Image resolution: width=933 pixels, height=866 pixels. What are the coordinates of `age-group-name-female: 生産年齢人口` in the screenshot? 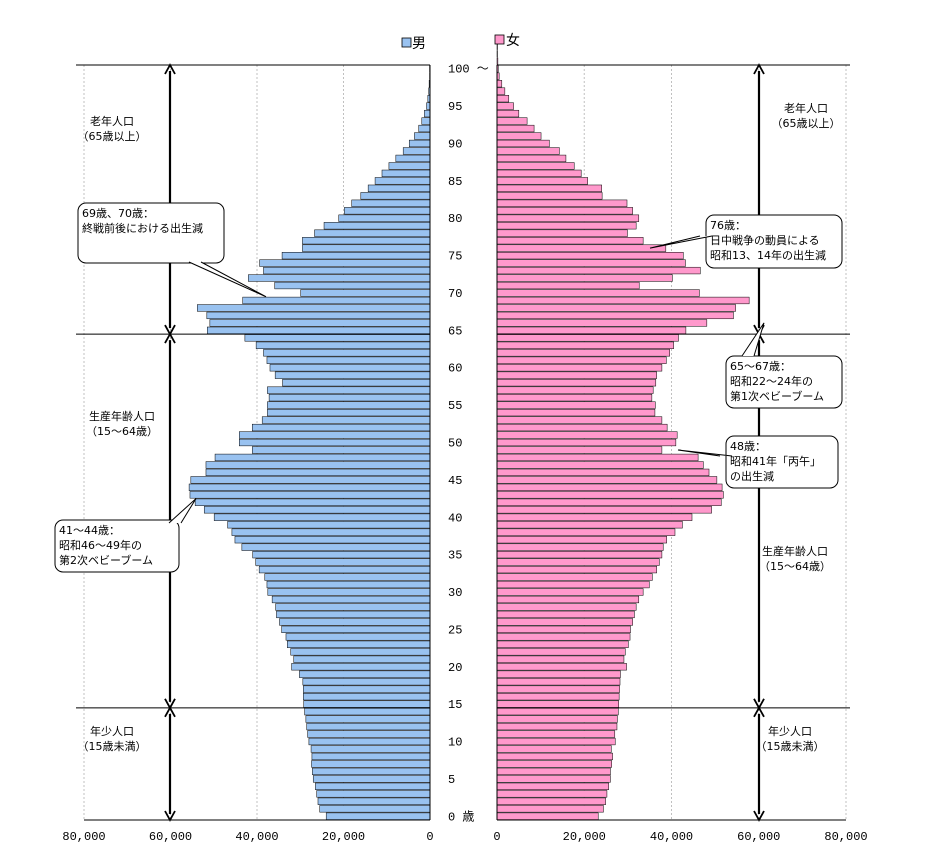 It's located at (795, 551).